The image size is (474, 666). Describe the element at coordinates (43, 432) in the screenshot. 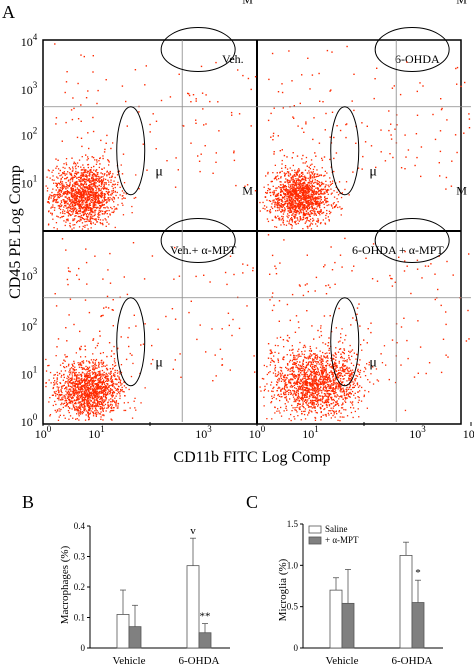

I see `x-tick-label: 100` at that location.